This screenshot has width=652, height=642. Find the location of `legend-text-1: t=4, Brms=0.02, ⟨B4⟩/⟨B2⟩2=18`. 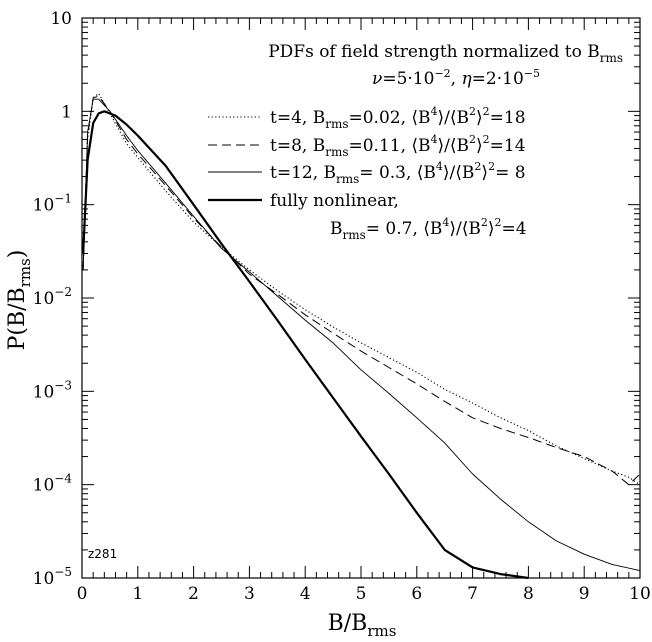

legend-text-1: t=4, Brms=0.02, ⟨B4⟩/⟨B2⟩2=18 is located at coordinates (398, 118).